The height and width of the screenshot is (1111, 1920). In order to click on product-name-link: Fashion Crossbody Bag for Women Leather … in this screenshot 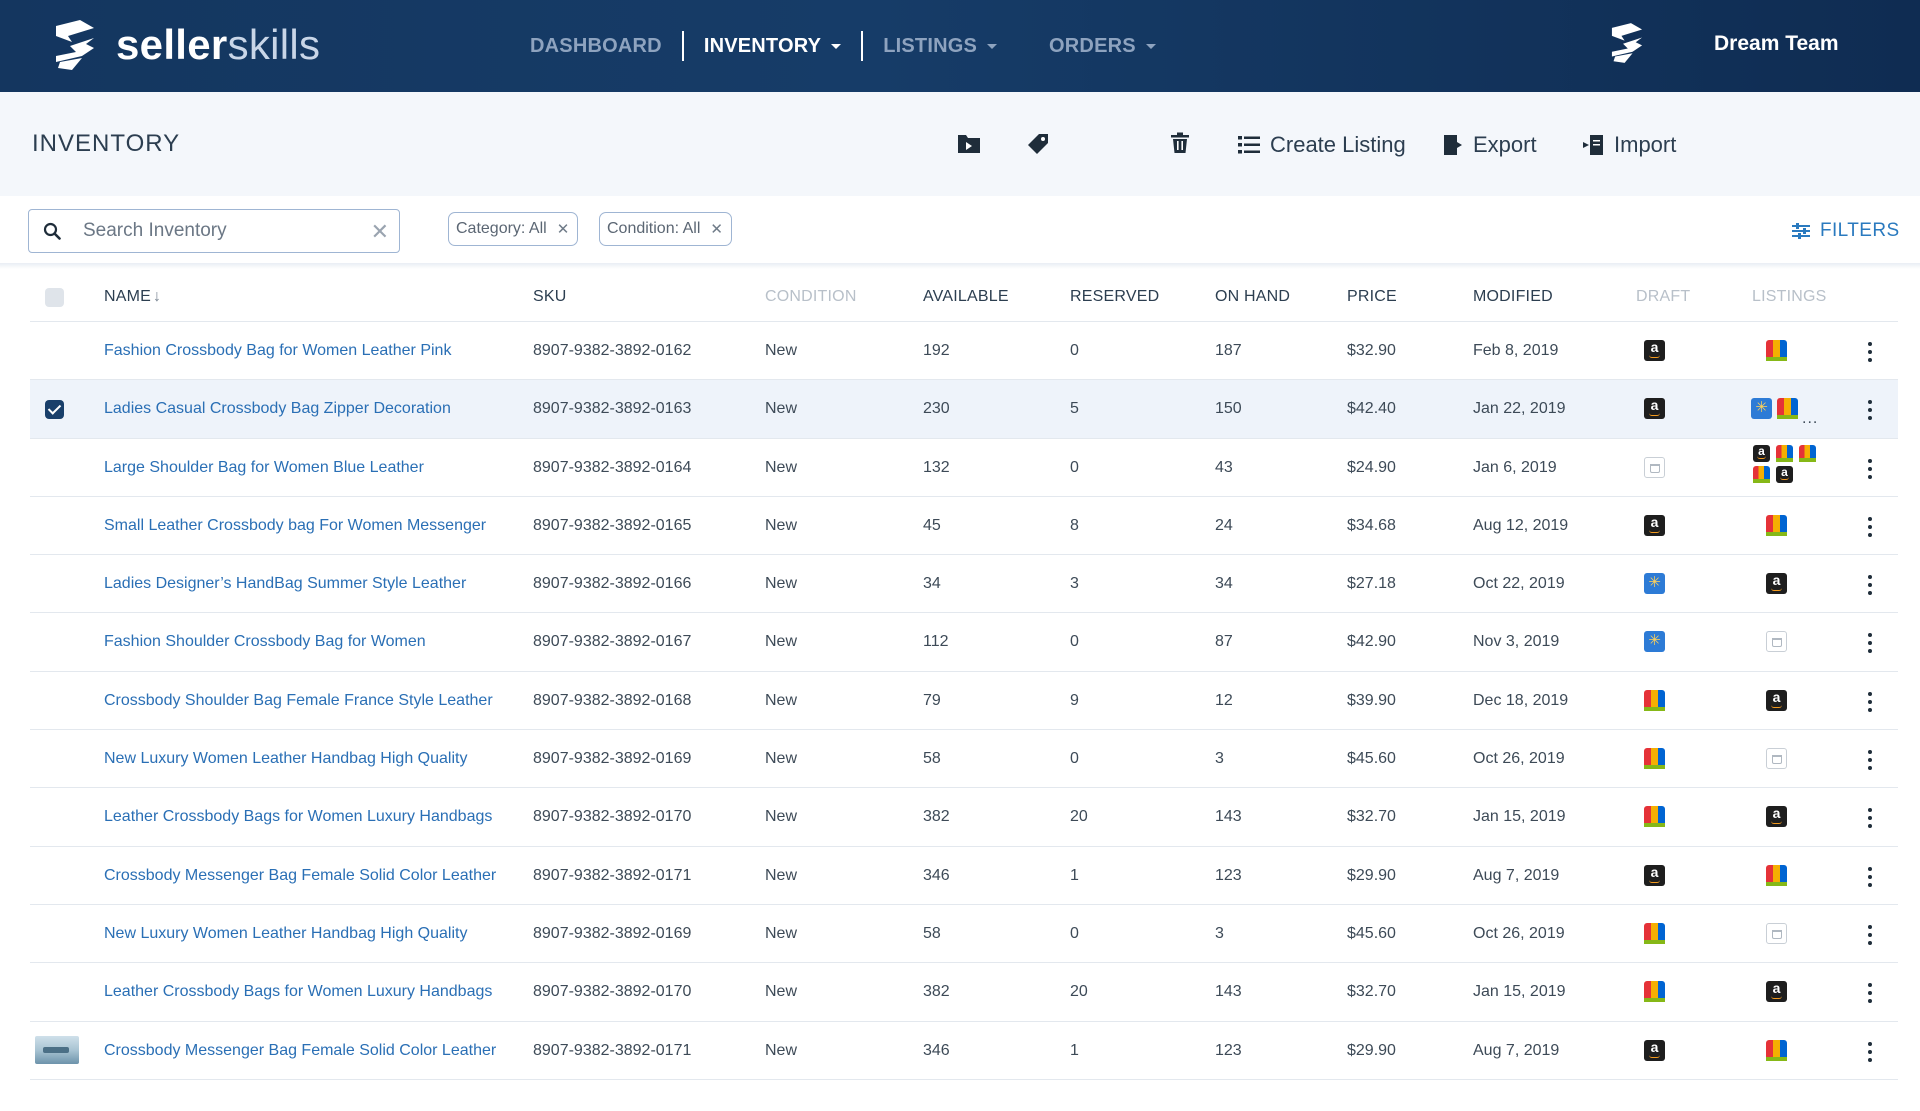, I will do `click(278, 350)`.